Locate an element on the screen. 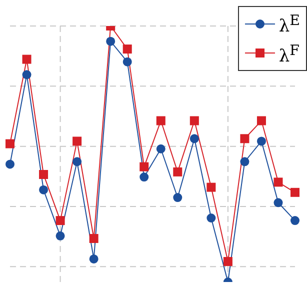 The image size is (307, 307). legend-label: λ$^{F}$ is located at coordinates (289, 55).